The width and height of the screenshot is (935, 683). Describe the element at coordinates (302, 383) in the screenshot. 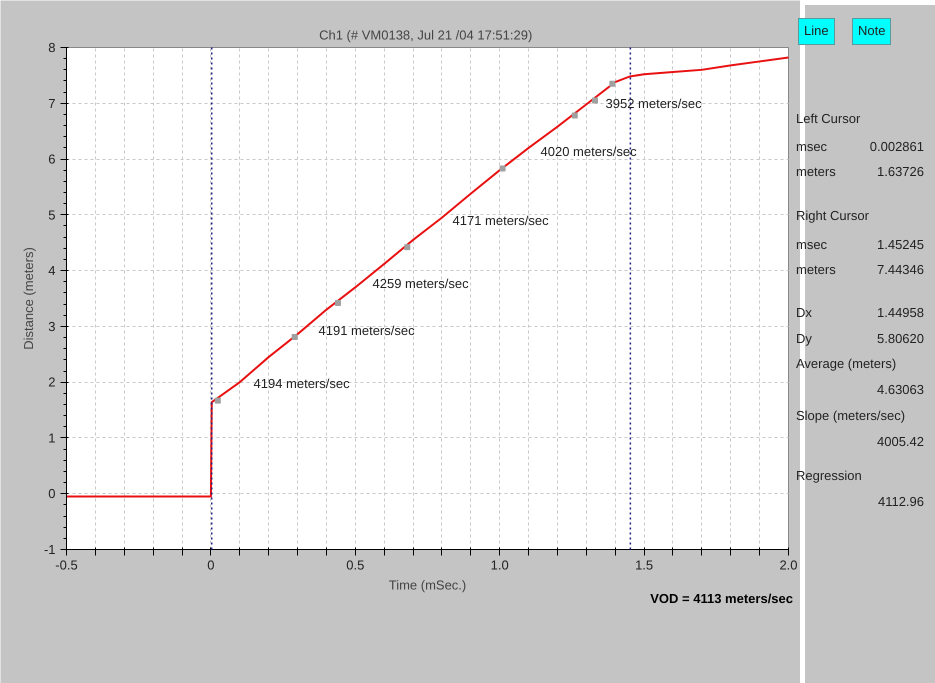

I see `annotation: 4194 meters/sec` at that location.